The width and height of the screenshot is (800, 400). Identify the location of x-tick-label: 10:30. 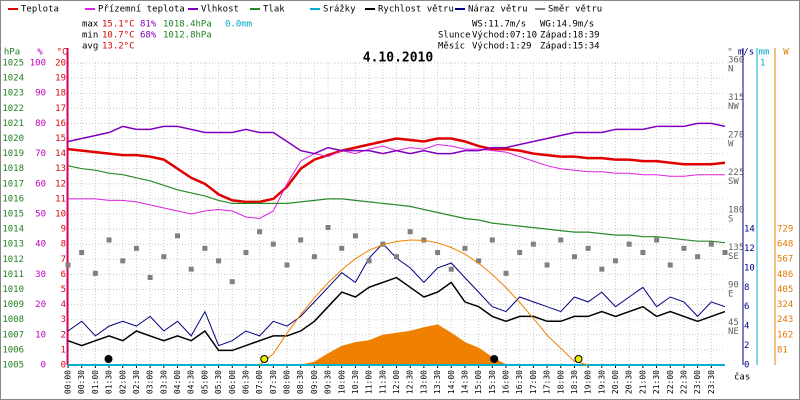
(355, 382).